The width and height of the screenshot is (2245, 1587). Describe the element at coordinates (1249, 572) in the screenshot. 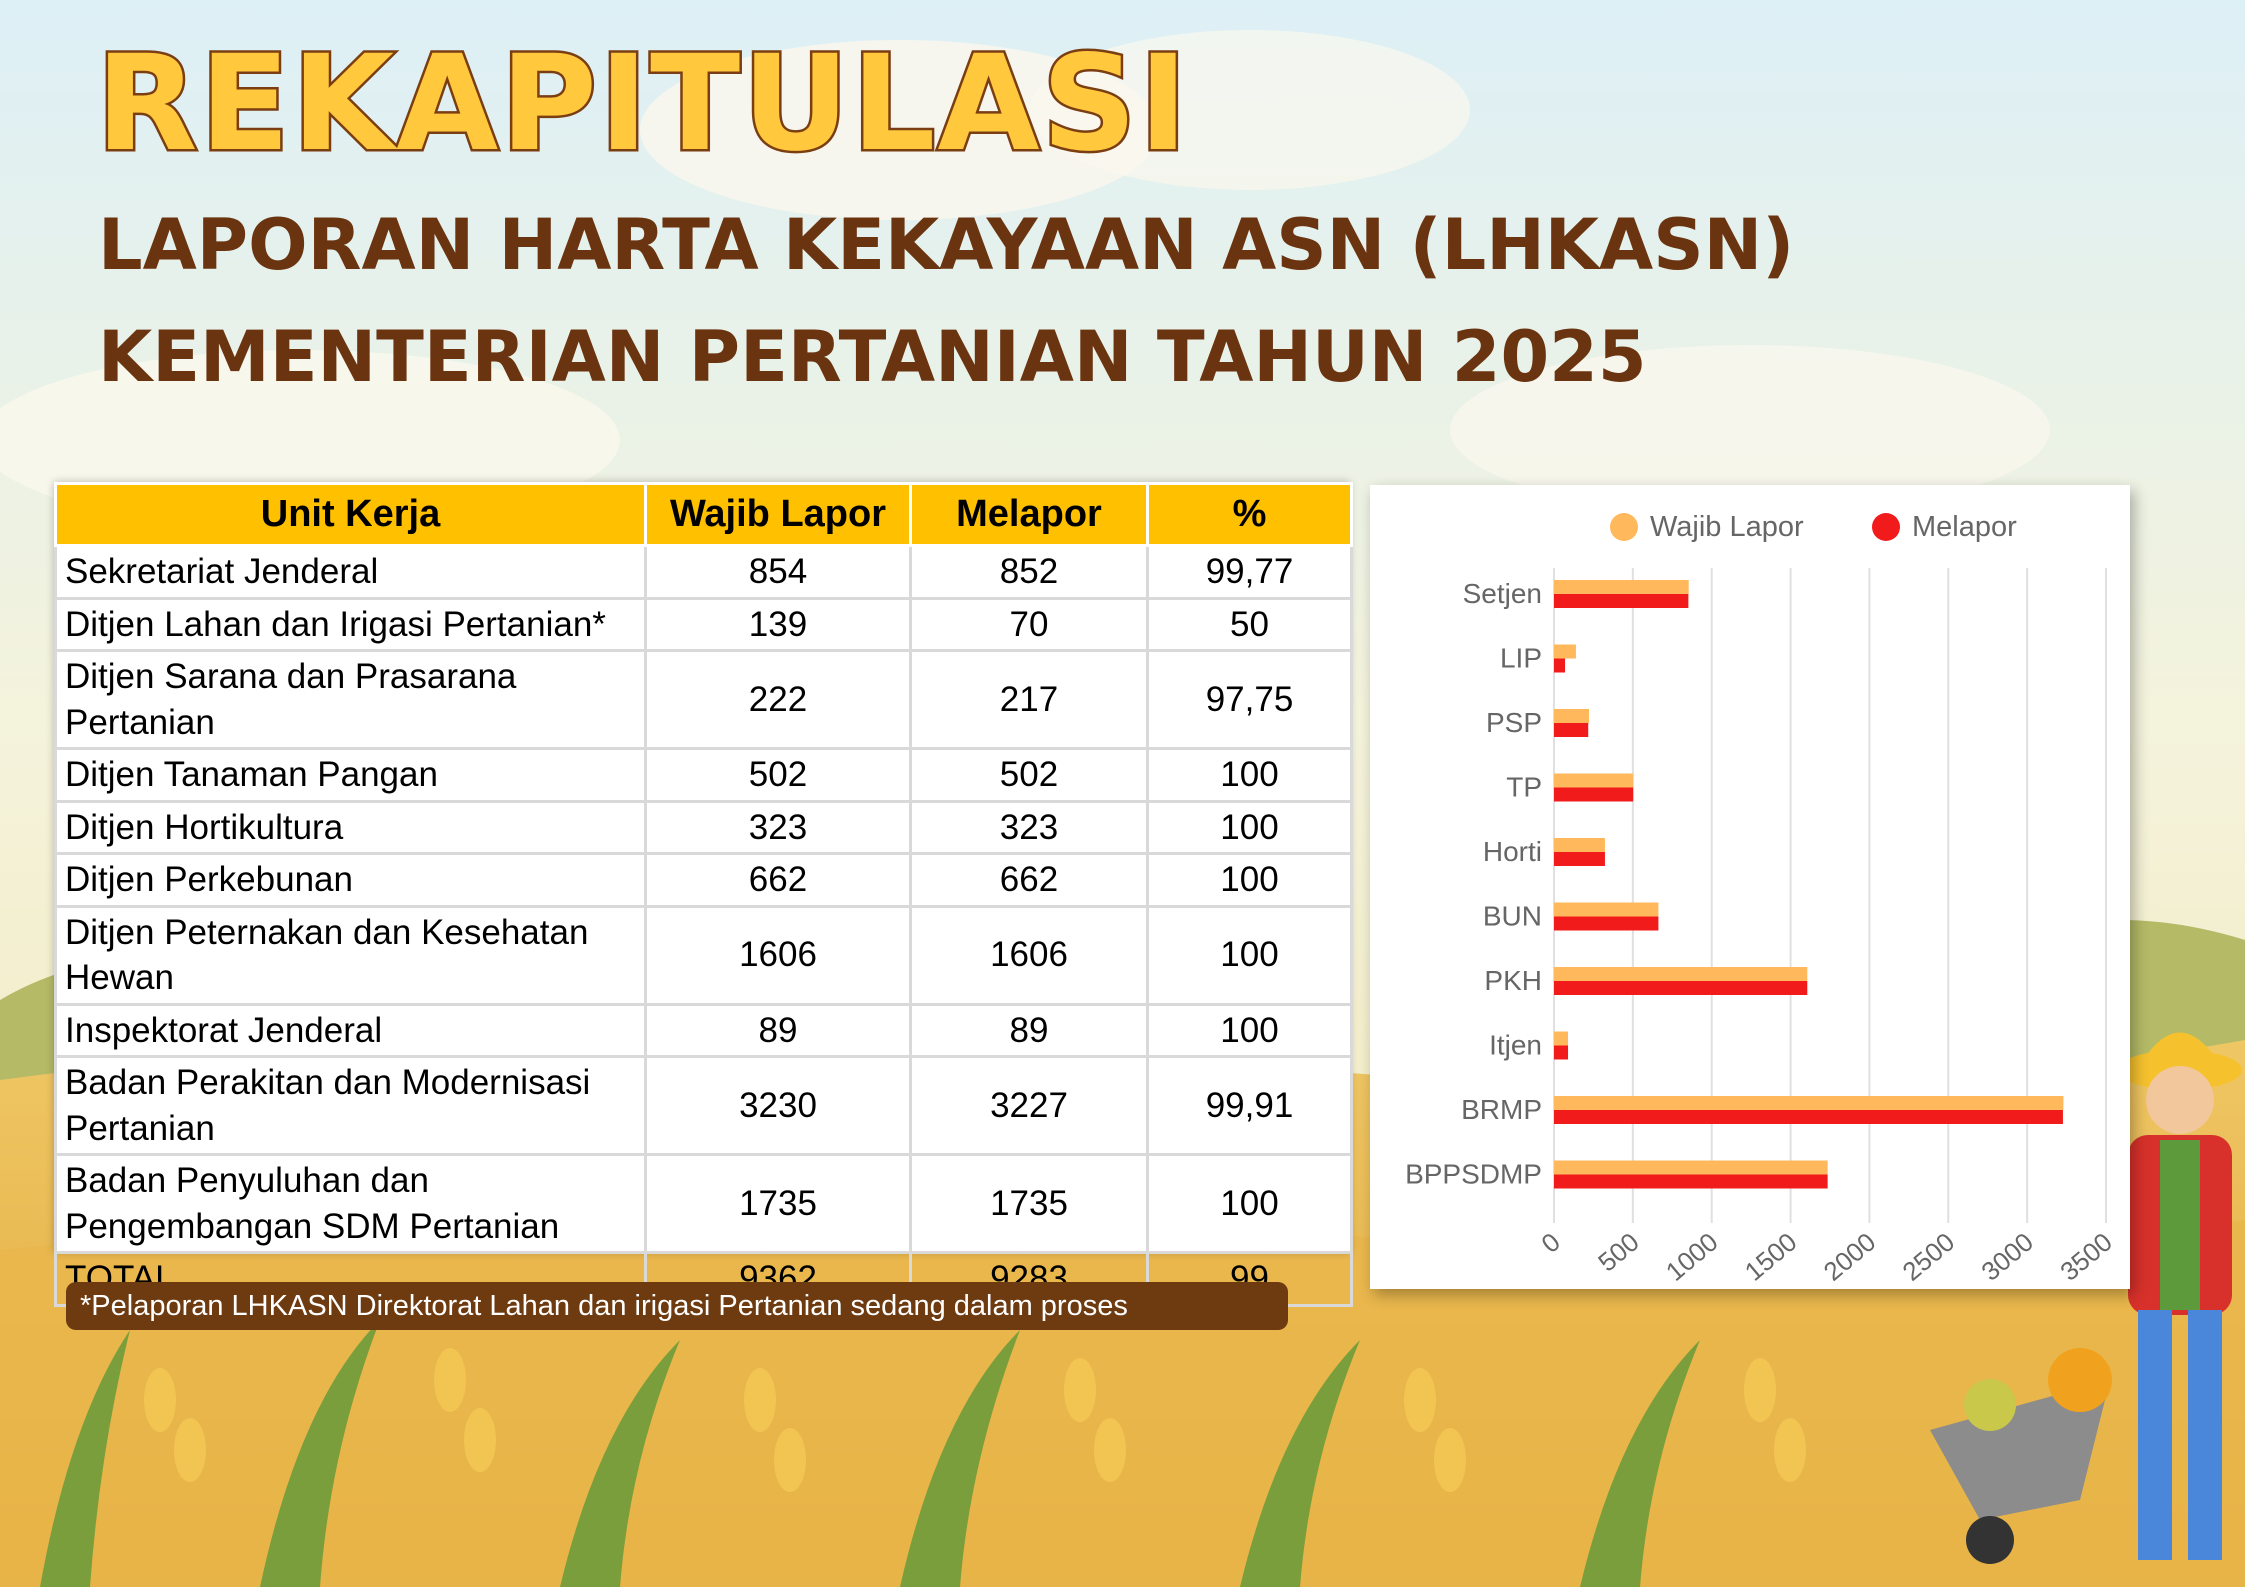

I see `cell-percent: 99,77` at that location.